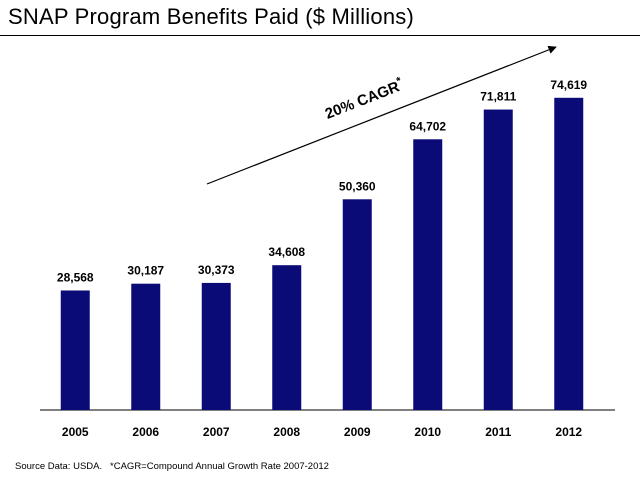  Describe the element at coordinates (75, 350) in the screenshot. I see `bar-2005` at that location.